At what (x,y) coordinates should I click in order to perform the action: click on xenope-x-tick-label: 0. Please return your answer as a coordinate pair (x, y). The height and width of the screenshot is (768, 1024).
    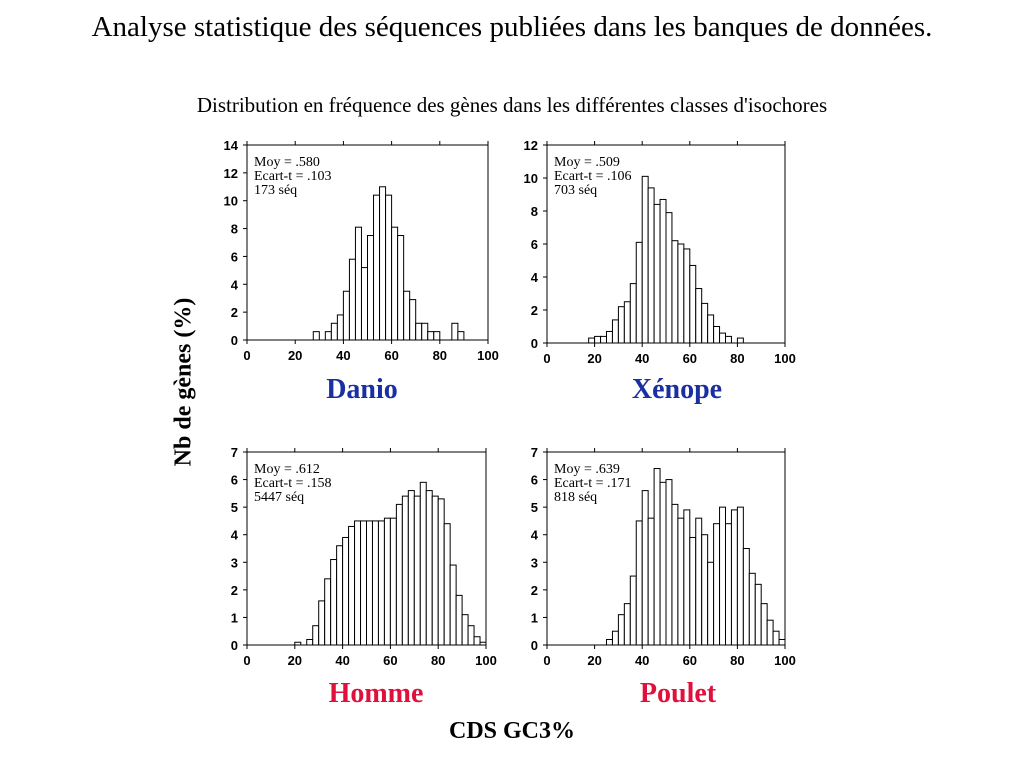
    Looking at the image, I should click on (546, 358).